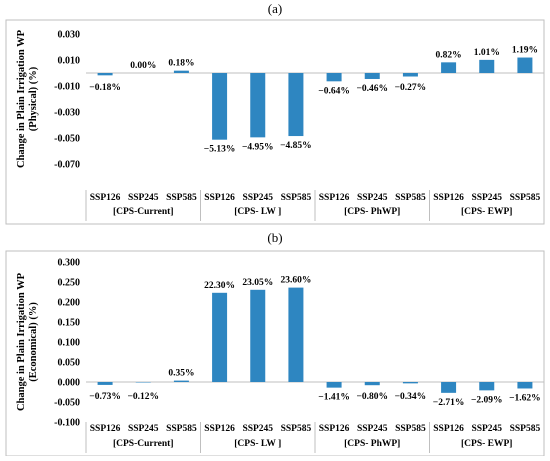 The height and width of the screenshot is (461, 550). What do you see at coordinates (33, 98) in the screenshot?
I see `y-axis-label-line: (Physical) (%)` at bounding box center [33, 98].